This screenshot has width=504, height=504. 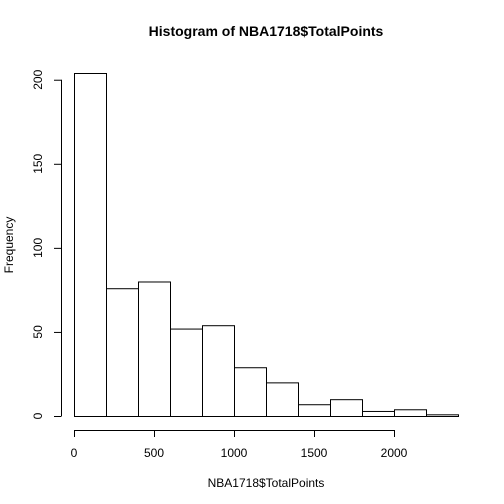 I want to click on x-tick-label: 500, so click(x=154, y=453).